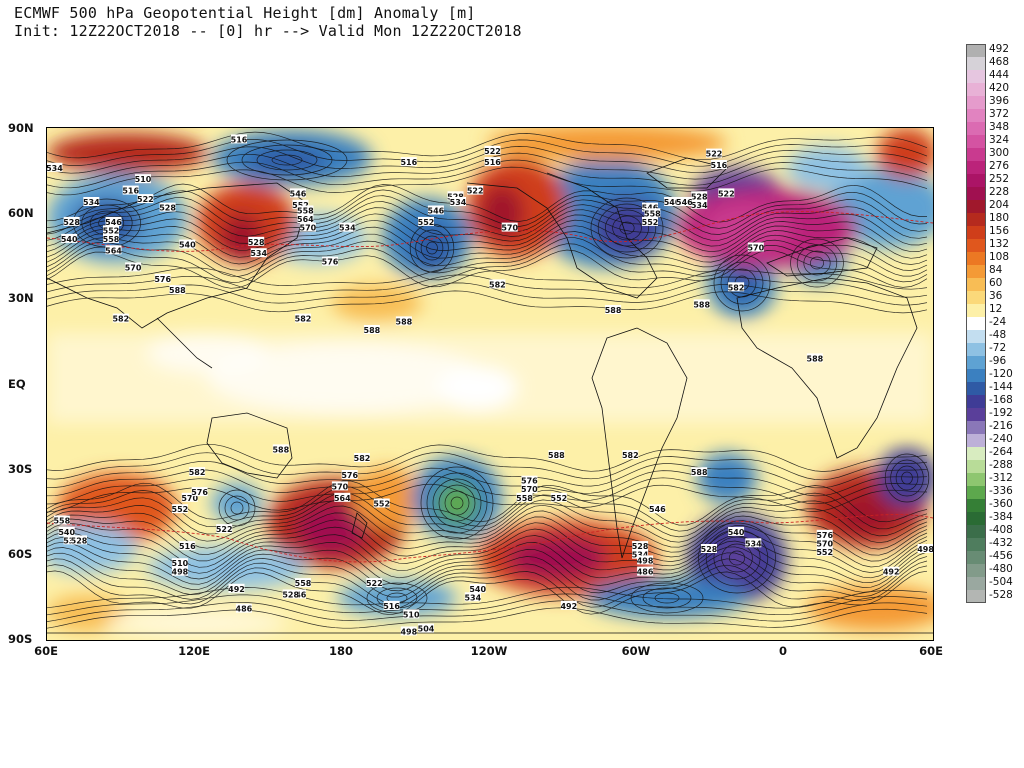 This screenshot has width=1024, height=768. I want to click on contour-label-text: 540, so click(69, 239).